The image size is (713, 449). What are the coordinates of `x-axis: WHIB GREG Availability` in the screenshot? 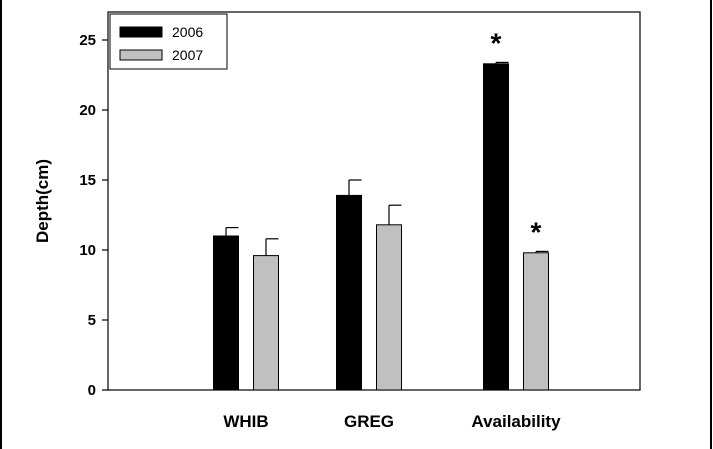 It's located at (392, 421).